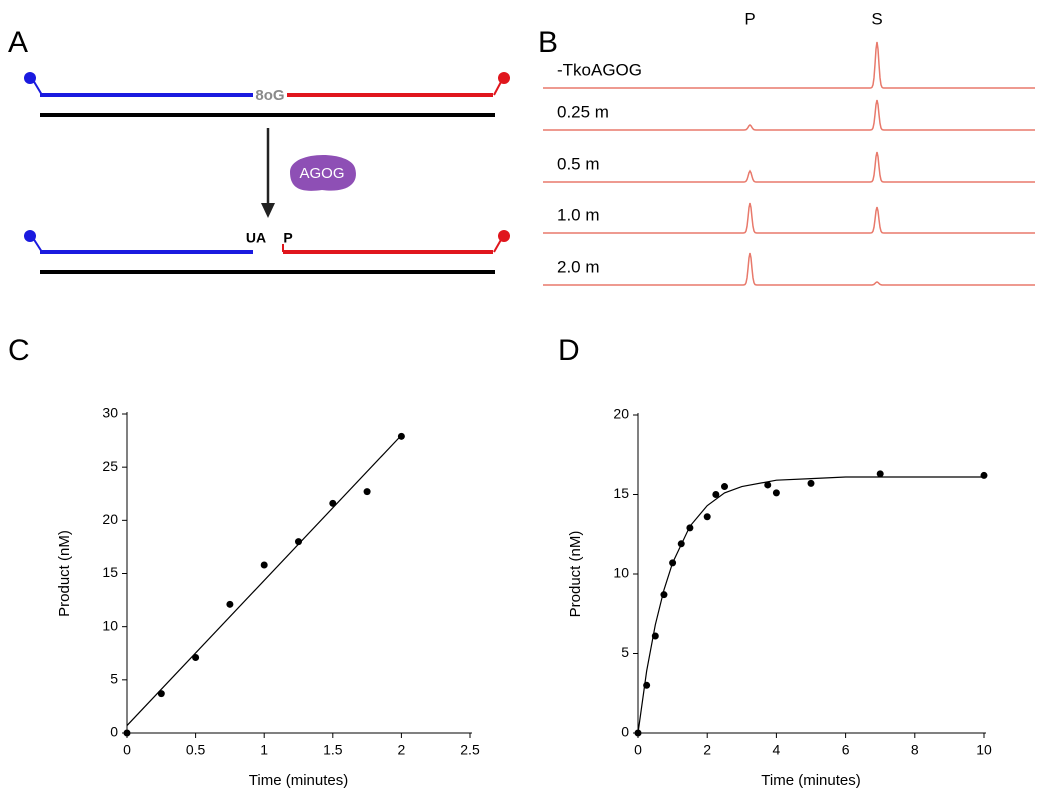 The width and height of the screenshot is (1050, 812). I want to click on panel-label: D, so click(569, 350).